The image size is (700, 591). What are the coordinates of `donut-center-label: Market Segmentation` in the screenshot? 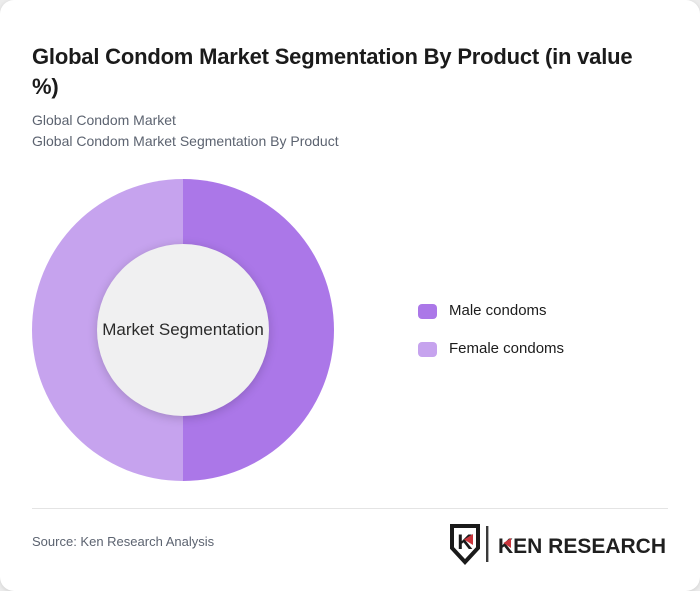 It's located at (183, 329).